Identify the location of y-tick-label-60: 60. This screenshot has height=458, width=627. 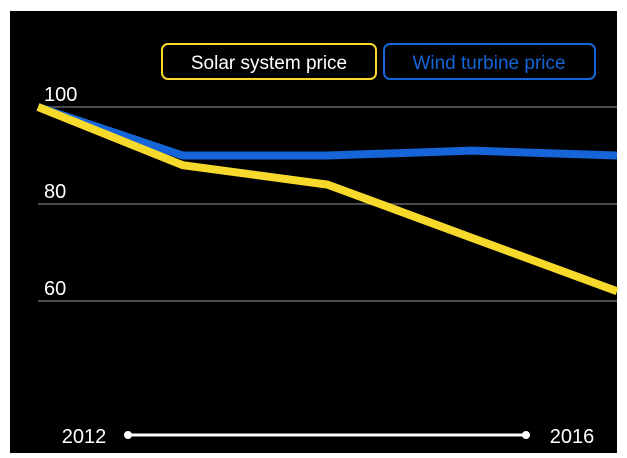
(55, 289).